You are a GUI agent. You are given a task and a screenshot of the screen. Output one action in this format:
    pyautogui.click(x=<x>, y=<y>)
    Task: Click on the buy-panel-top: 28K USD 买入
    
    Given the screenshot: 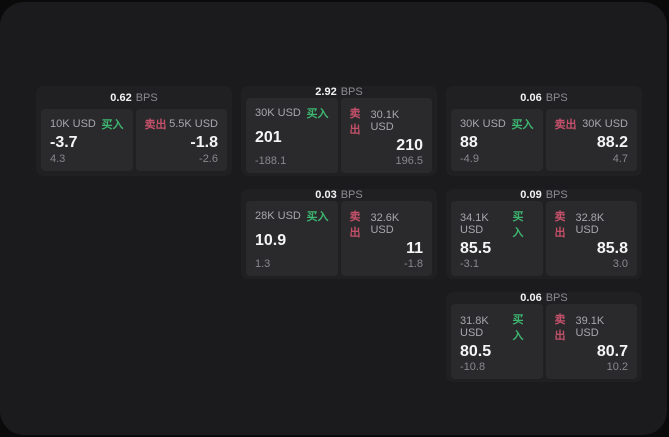 What is the action you would take?
    pyautogui.click(x=292, y=216)
    